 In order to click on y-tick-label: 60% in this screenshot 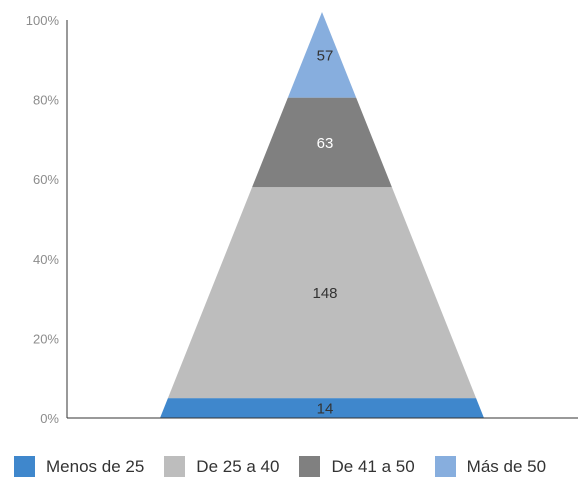, I will do `click(46, 179)`.